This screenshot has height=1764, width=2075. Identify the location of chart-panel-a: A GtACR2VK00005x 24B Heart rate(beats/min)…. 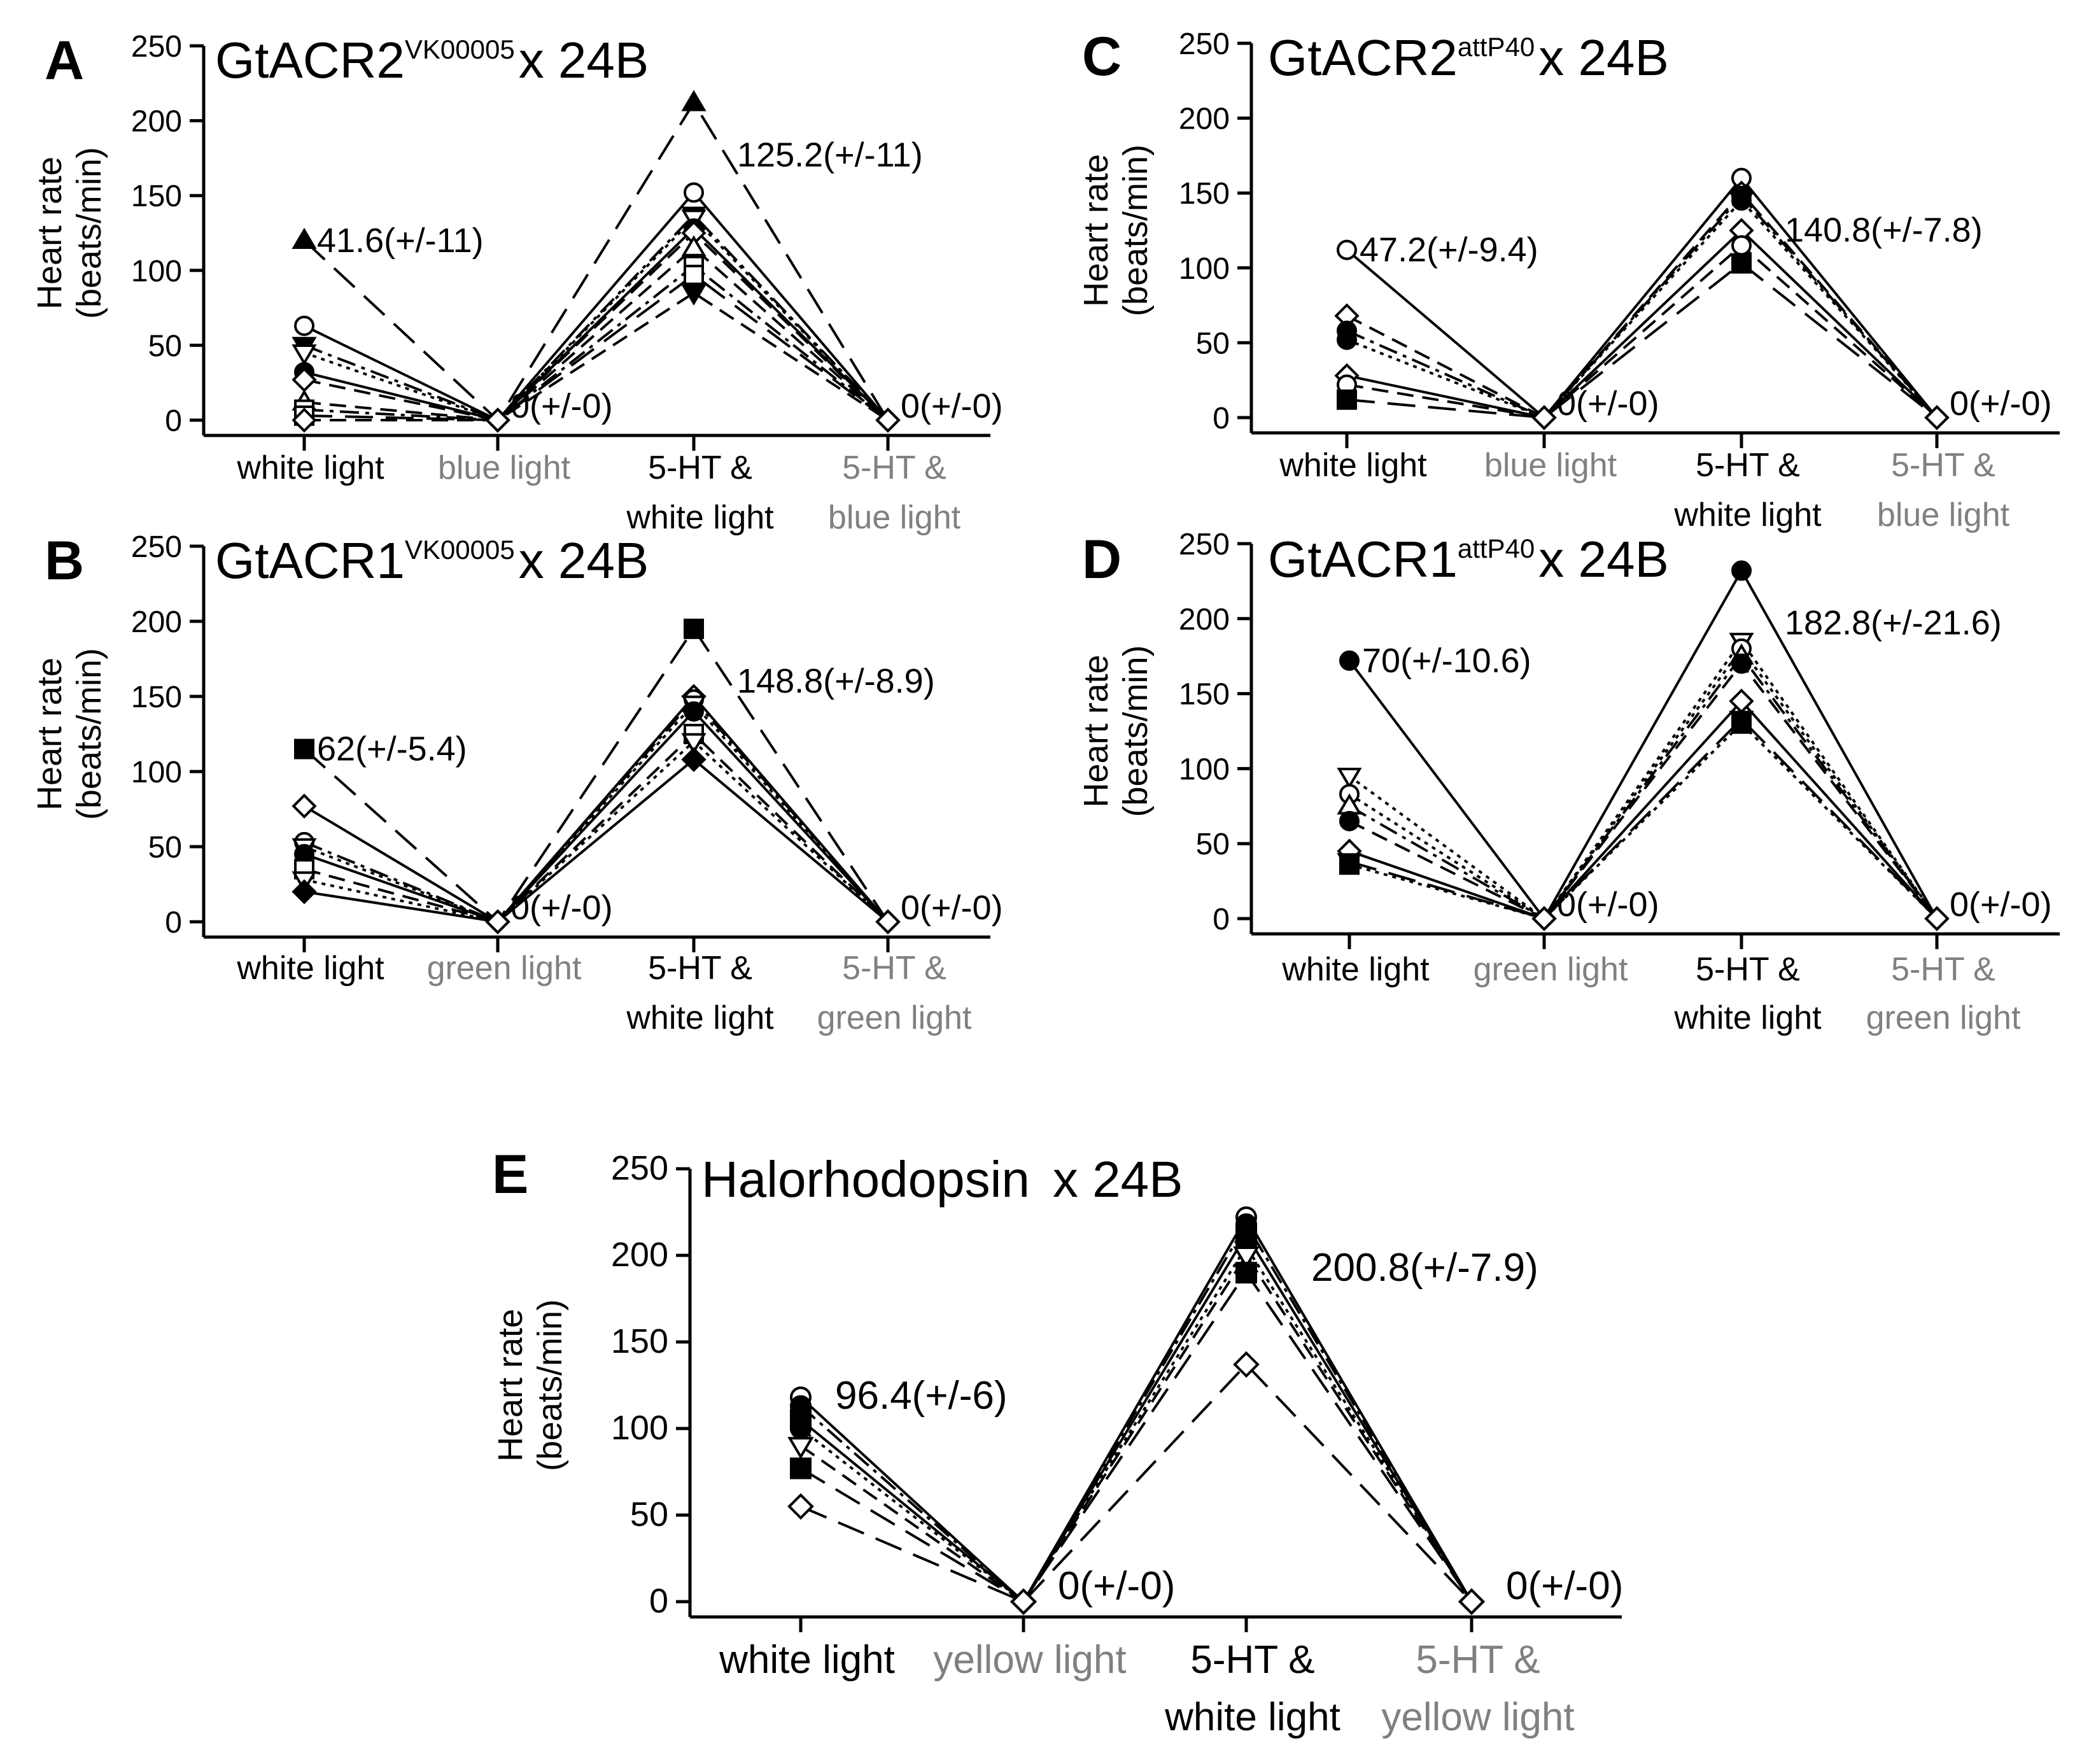
(517, 283).